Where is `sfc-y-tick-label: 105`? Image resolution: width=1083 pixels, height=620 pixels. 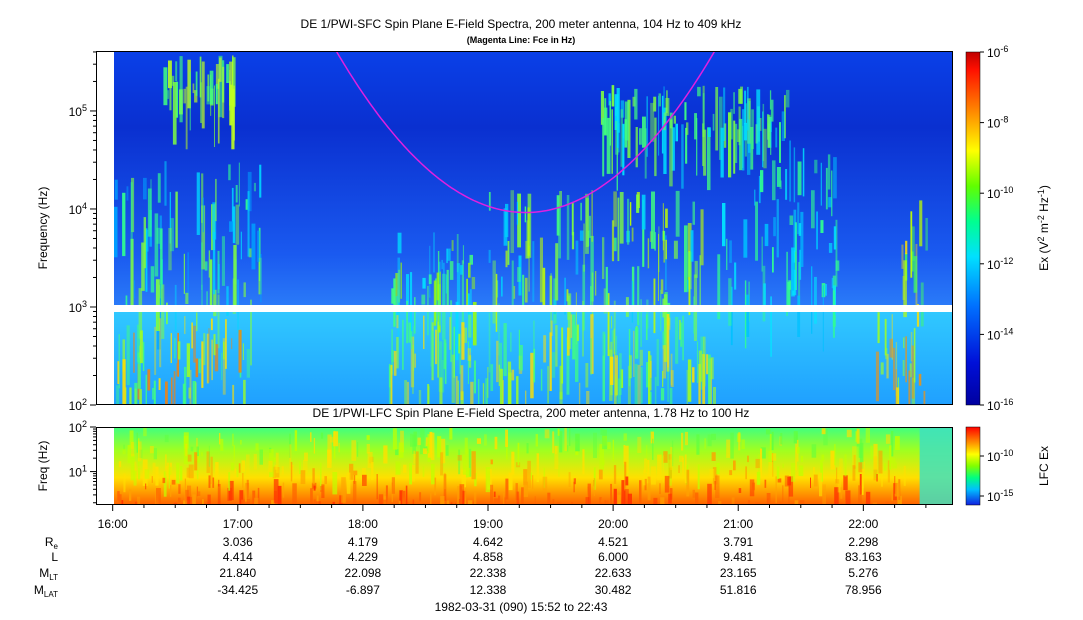
sfc-y-tick-label: 105 is located at coordinates (78, 111).